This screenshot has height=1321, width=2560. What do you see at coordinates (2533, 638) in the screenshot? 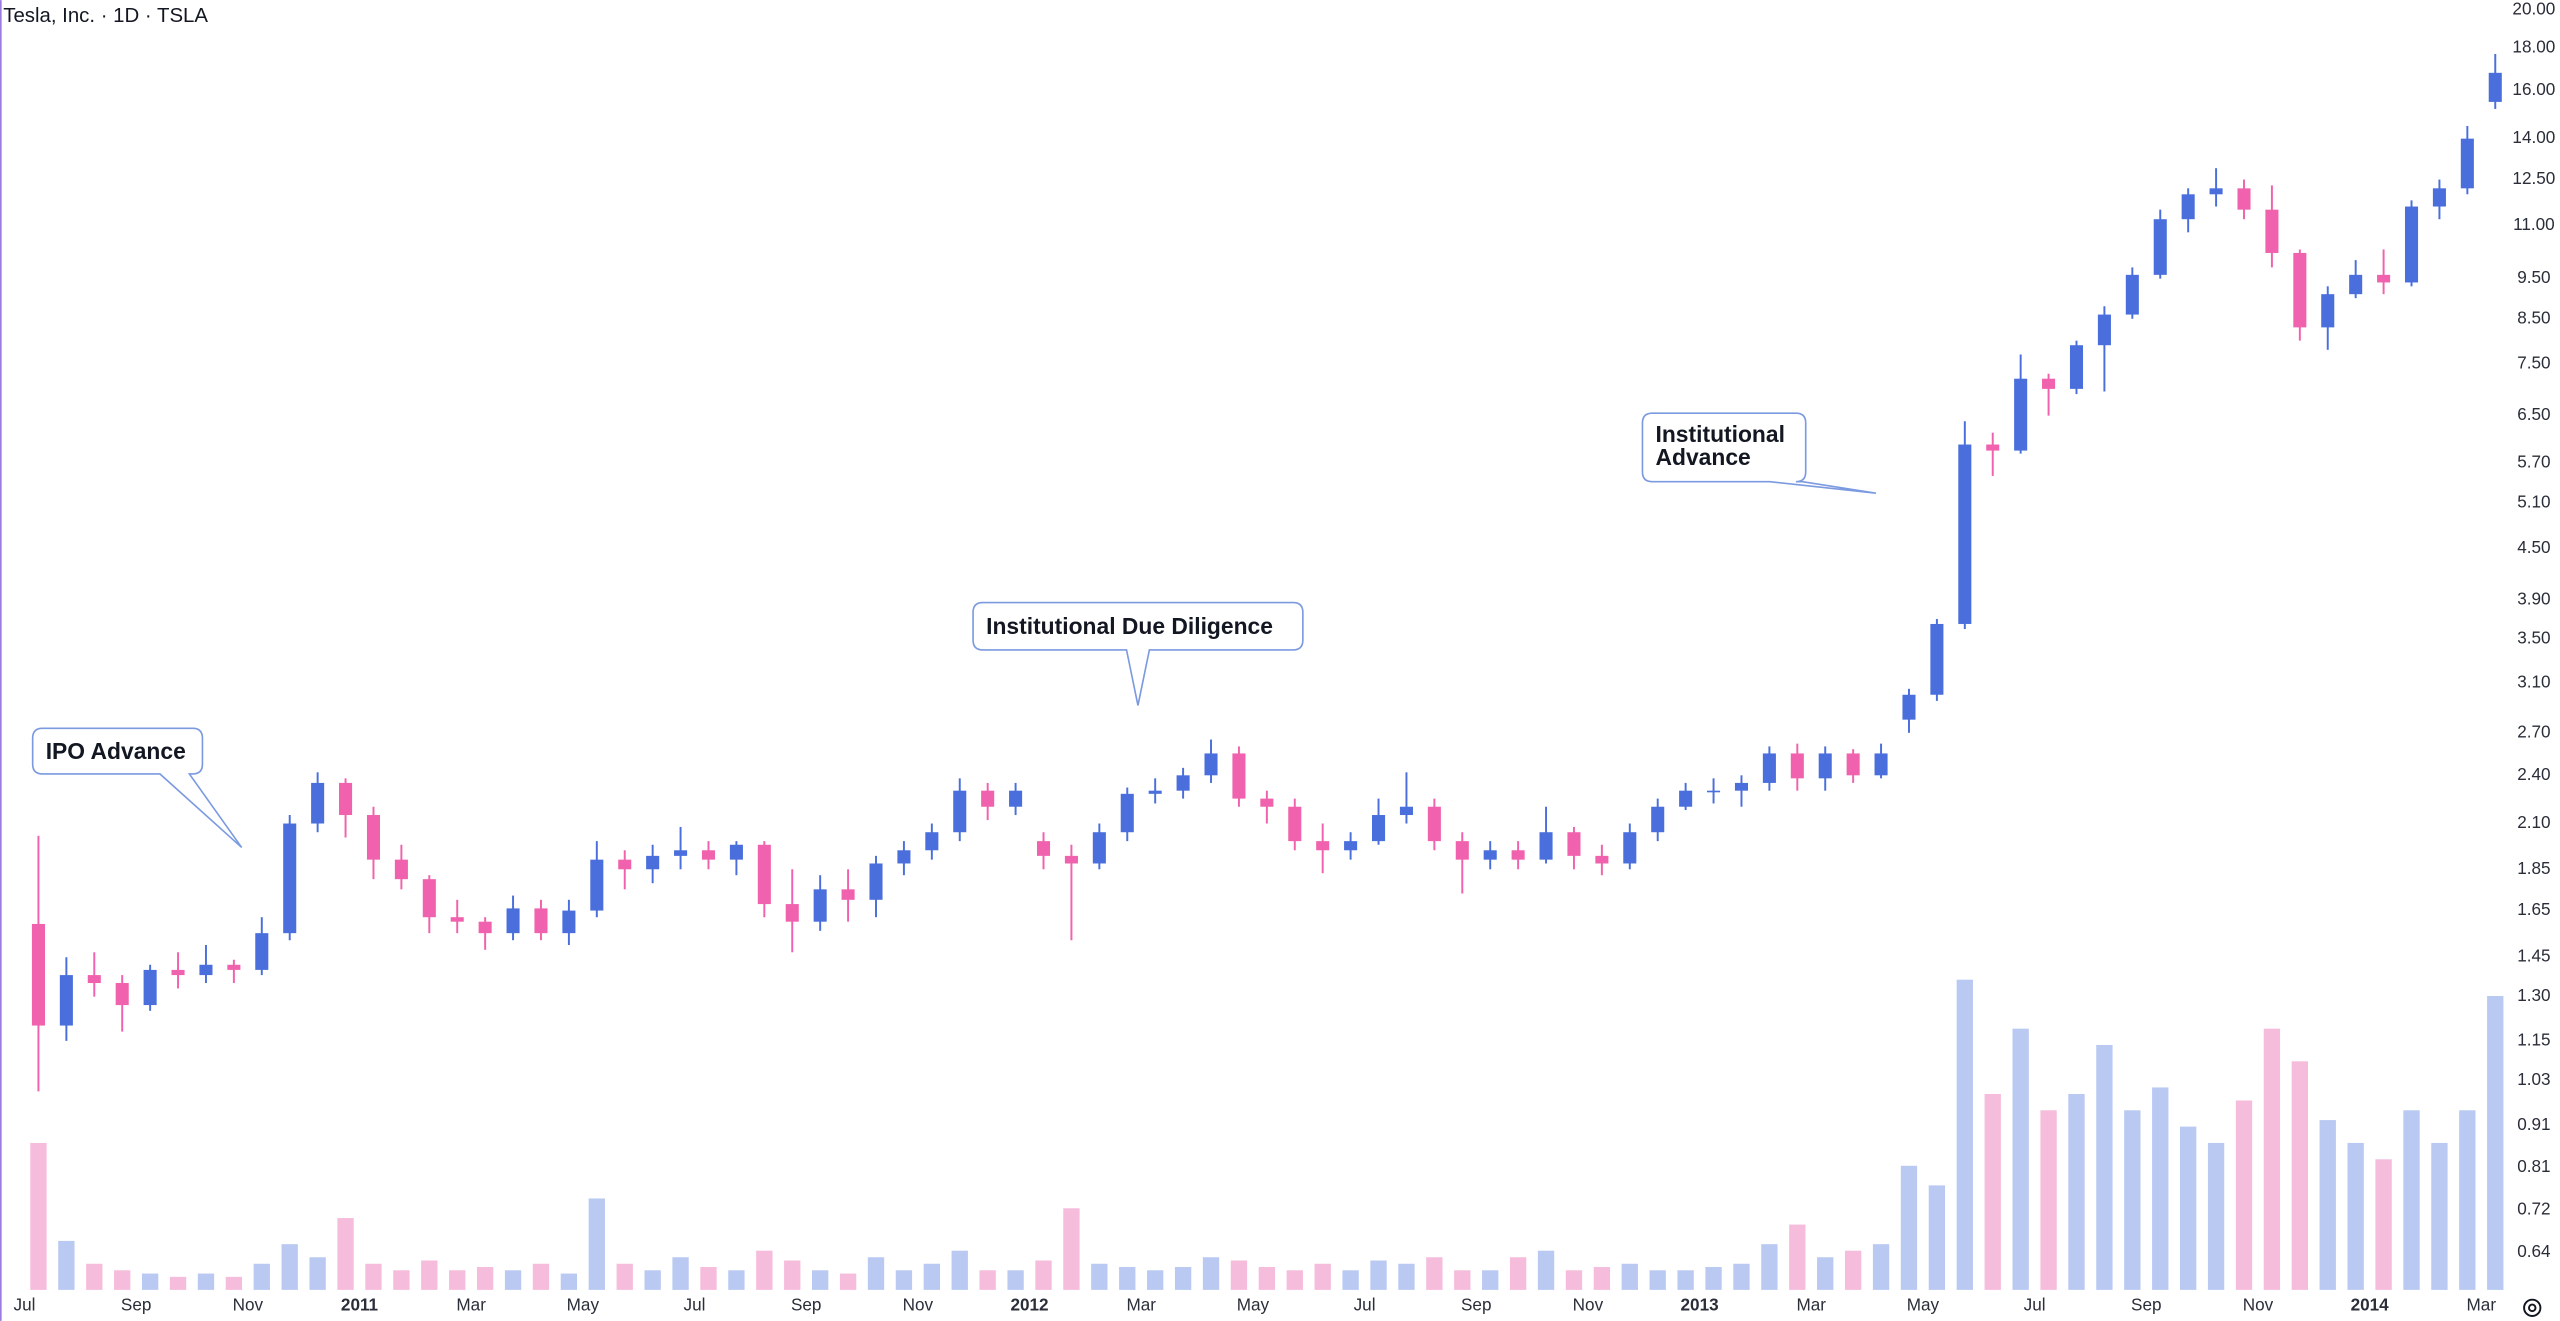
I see `y-tick-label: 3.50` at bounding box center [2533, 638].